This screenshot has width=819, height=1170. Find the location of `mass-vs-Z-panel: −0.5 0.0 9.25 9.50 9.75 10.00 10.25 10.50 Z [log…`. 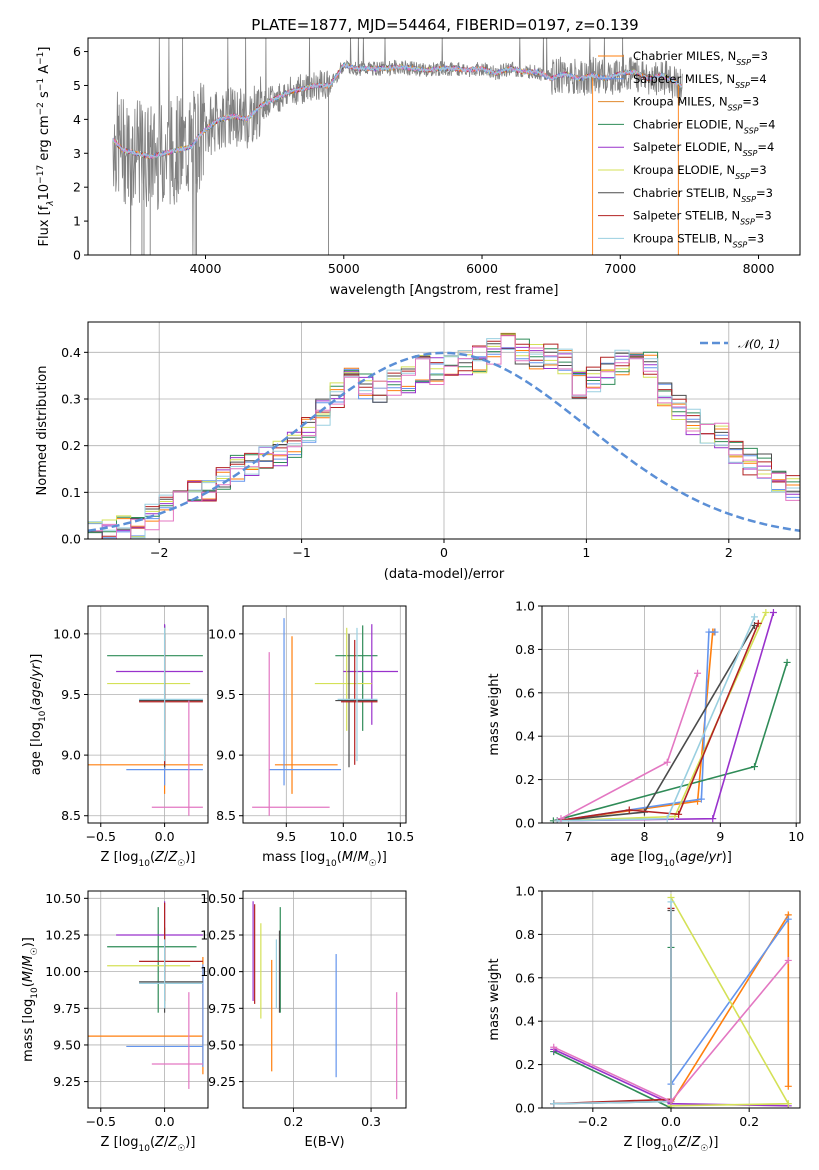

mass-vs-Z-panel: −0.5 0.0 9.25 9.50 9.75 10.00 10.25 10.50 Z [log… is located at coordinates (115, 1022).